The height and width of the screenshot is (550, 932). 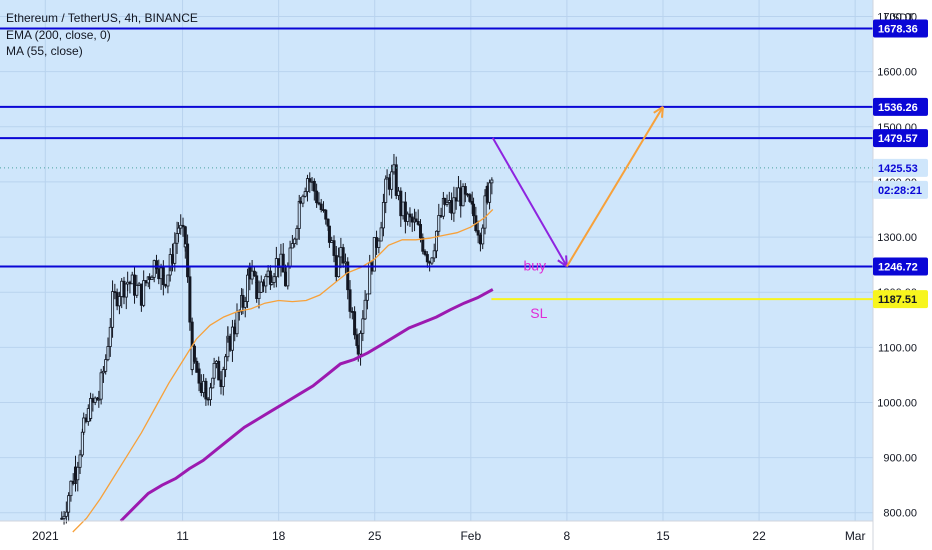 What do you see at coordinates (900, 459) in the screenshot?
I see `price-tick-label: 900.00` at bounding box center [900, 459].